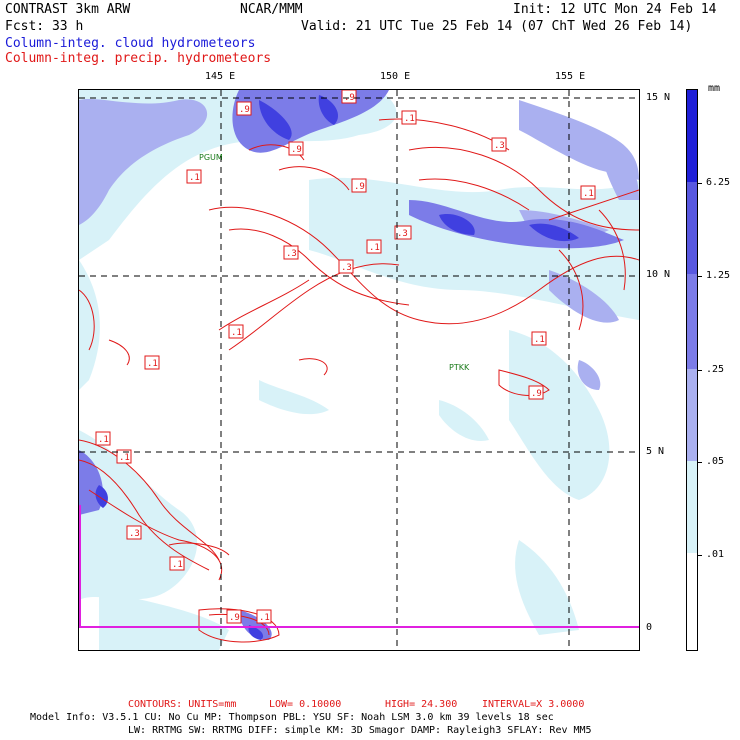 This screenshot has height=740, width=740. I want to click on legend-level-label: 6.25, so click(718, 182).